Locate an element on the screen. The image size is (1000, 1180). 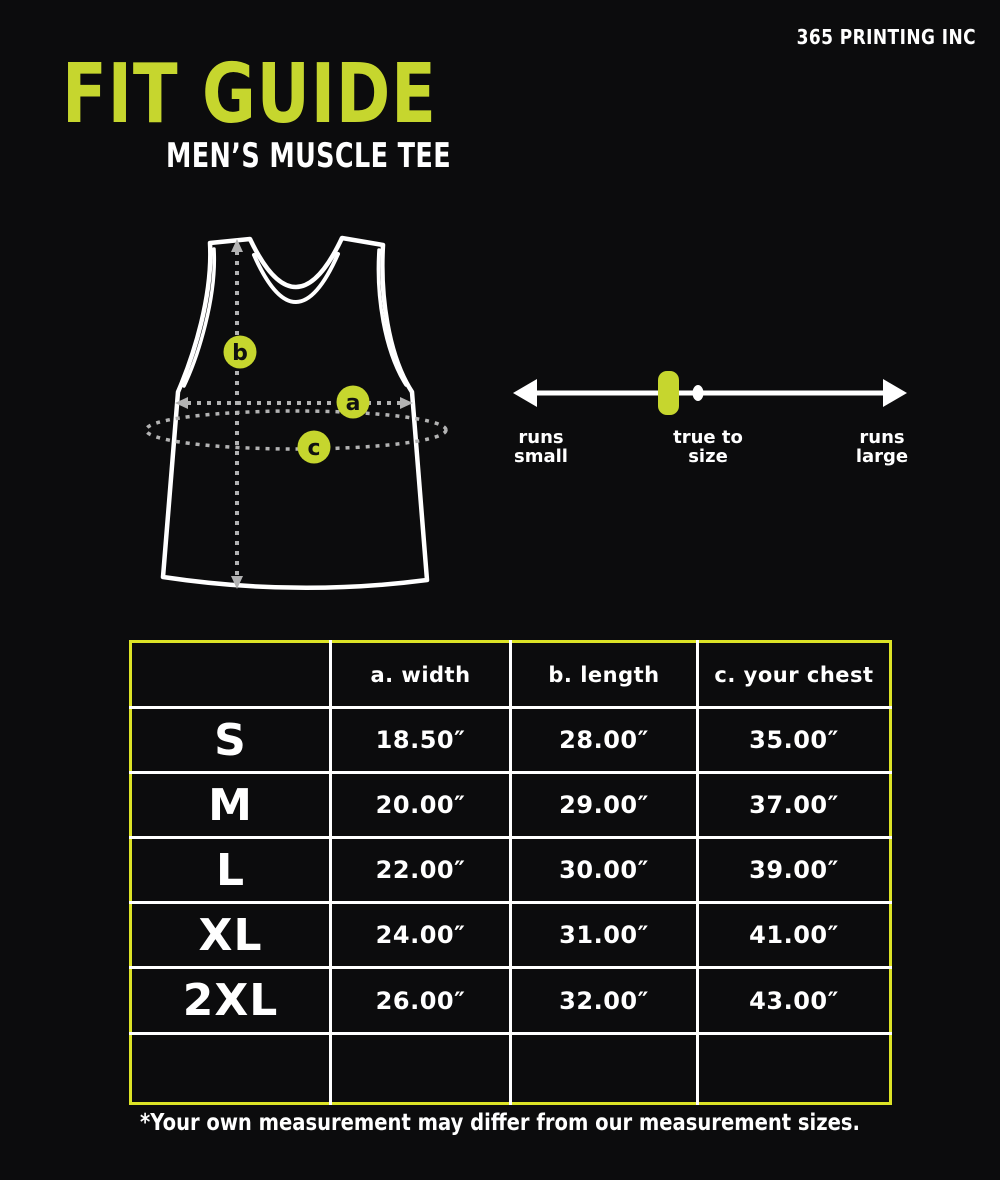
size-cell: 2XL is located at coordinates (231, 1000).